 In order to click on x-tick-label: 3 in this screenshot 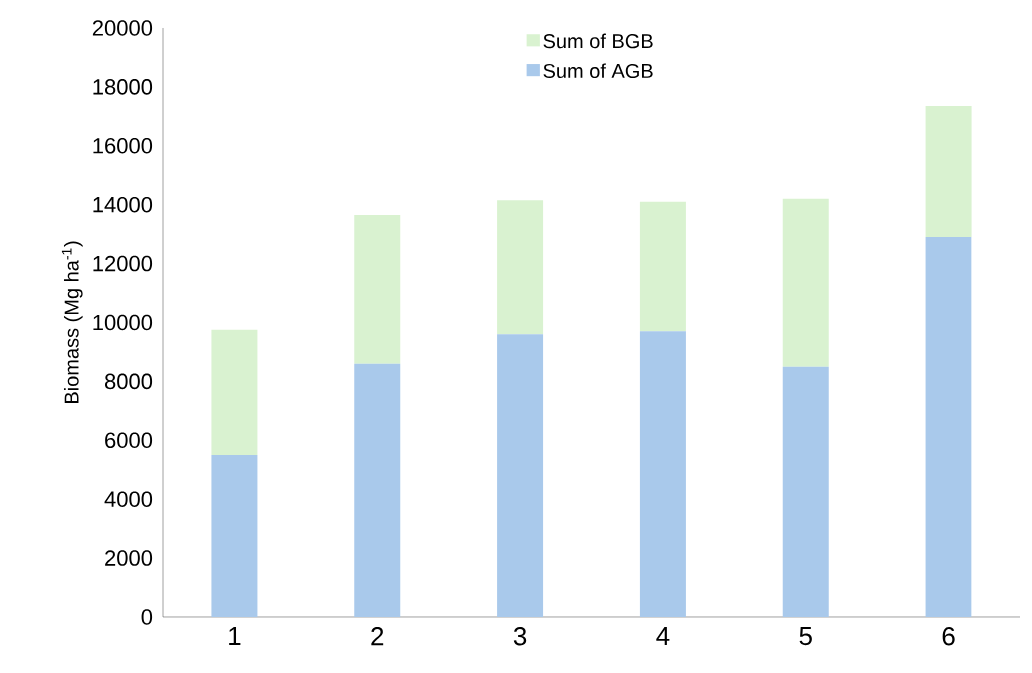, I will do `click(520, 636)`.